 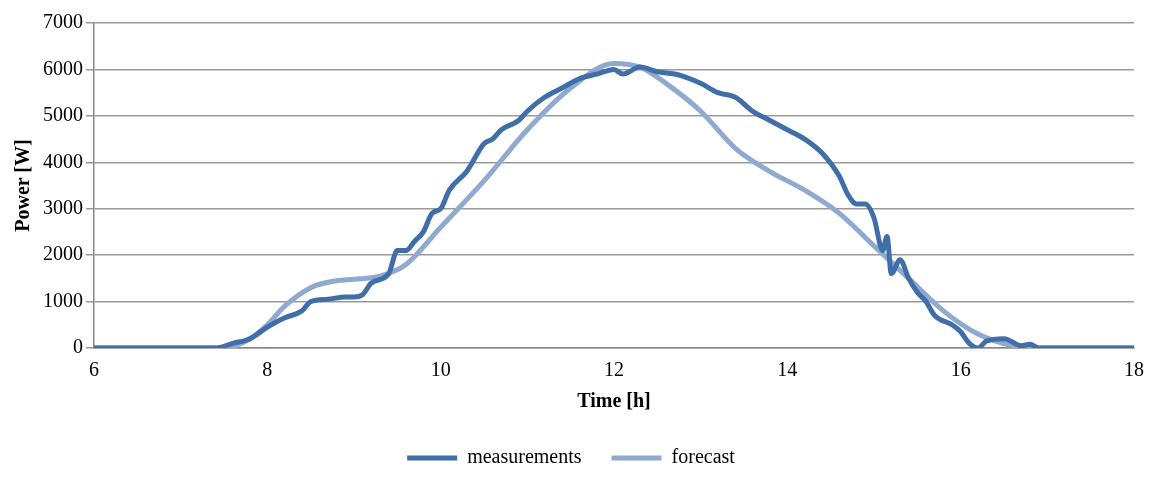 What do you see at coordinates (787, 369) in the screenshot?
I see `x-tick-label: 14` at bounding box center [787, 369].